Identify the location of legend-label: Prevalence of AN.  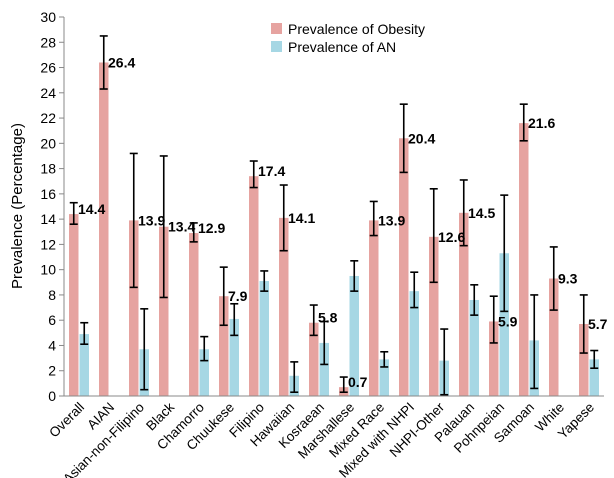
(342, 47).